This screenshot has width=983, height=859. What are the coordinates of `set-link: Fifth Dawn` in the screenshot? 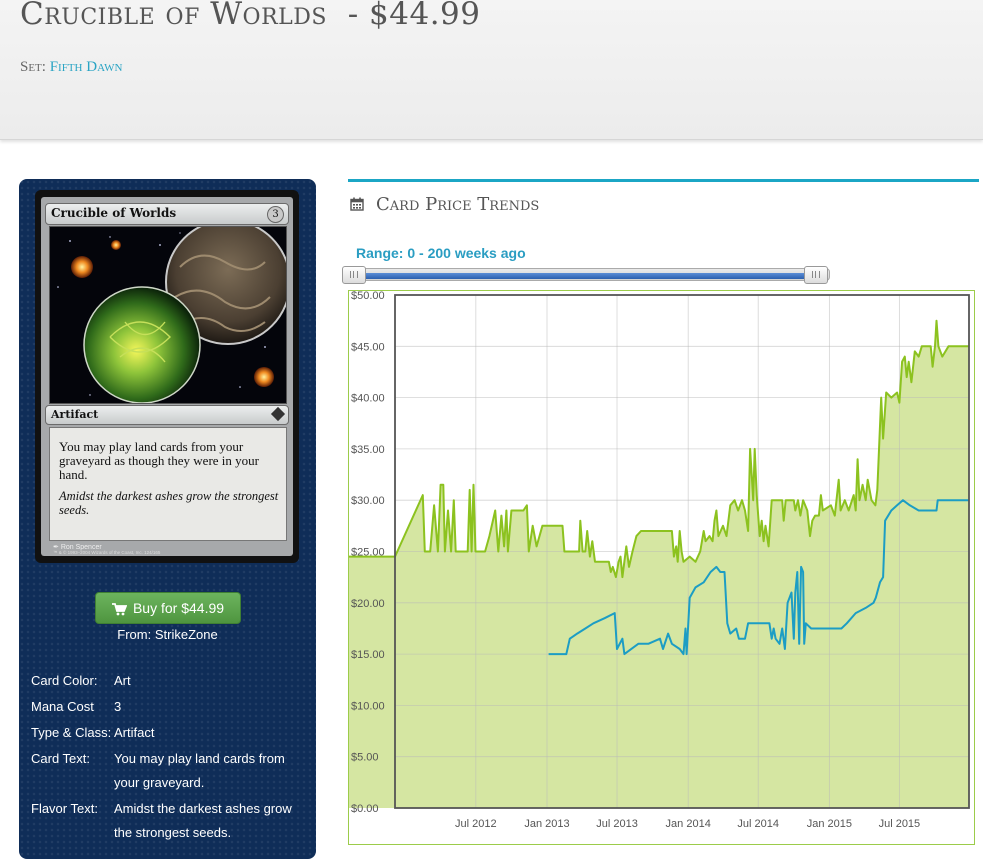 It's located at (86, 67).